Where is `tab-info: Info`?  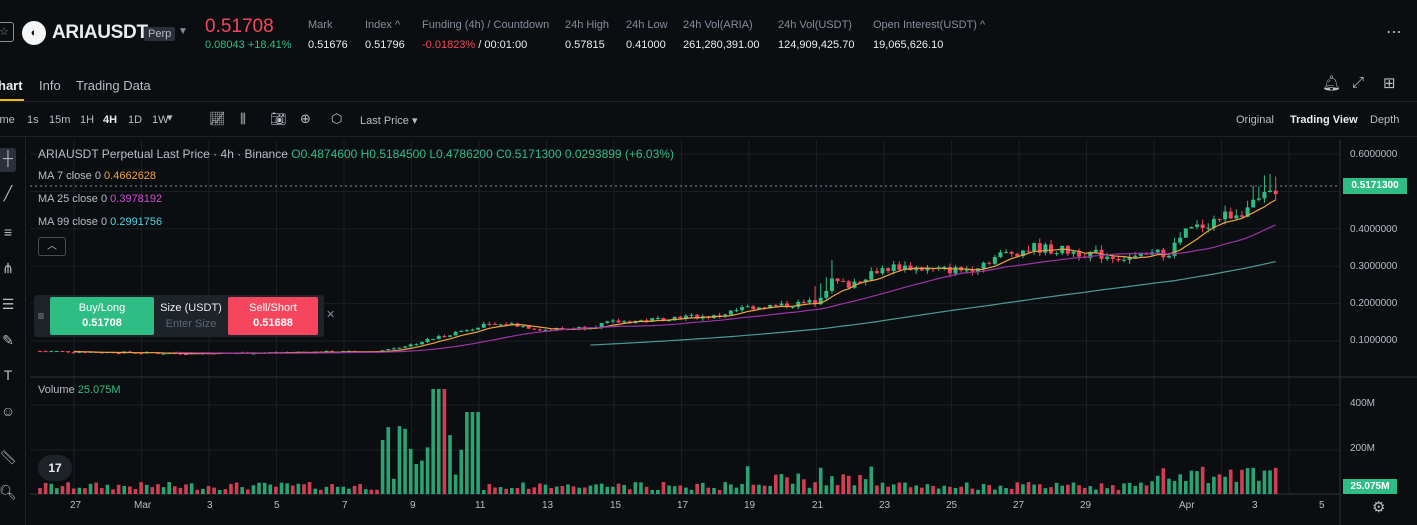 tab-info: Info is located at coordinates (50, 85).